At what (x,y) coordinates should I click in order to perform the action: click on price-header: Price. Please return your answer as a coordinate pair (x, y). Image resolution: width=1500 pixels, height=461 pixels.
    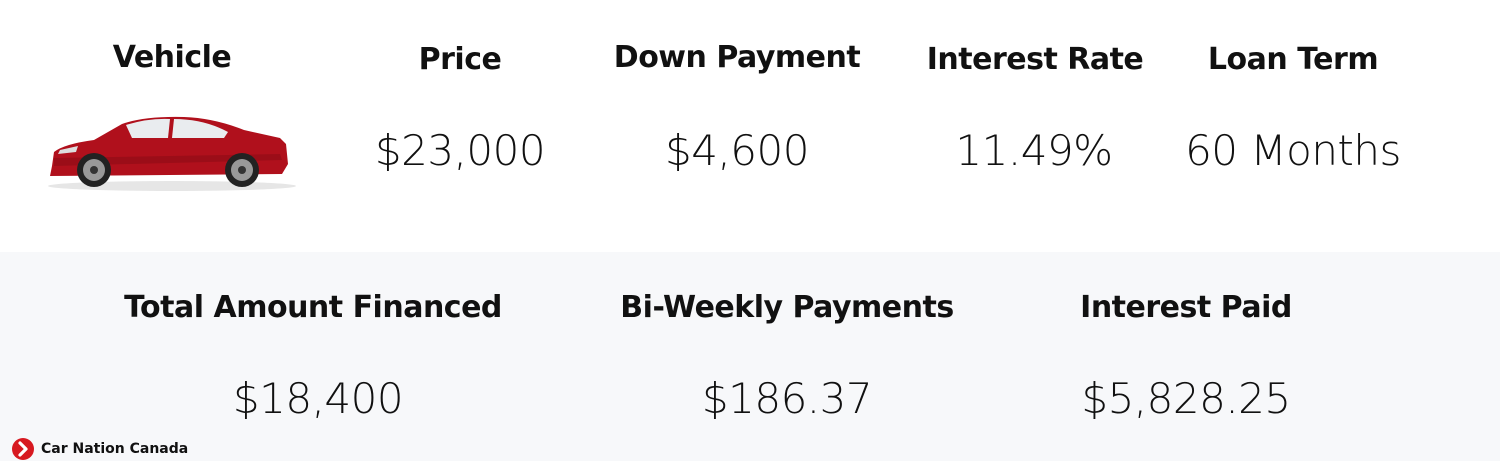
    Looking at the image, I should click on (460, 59).